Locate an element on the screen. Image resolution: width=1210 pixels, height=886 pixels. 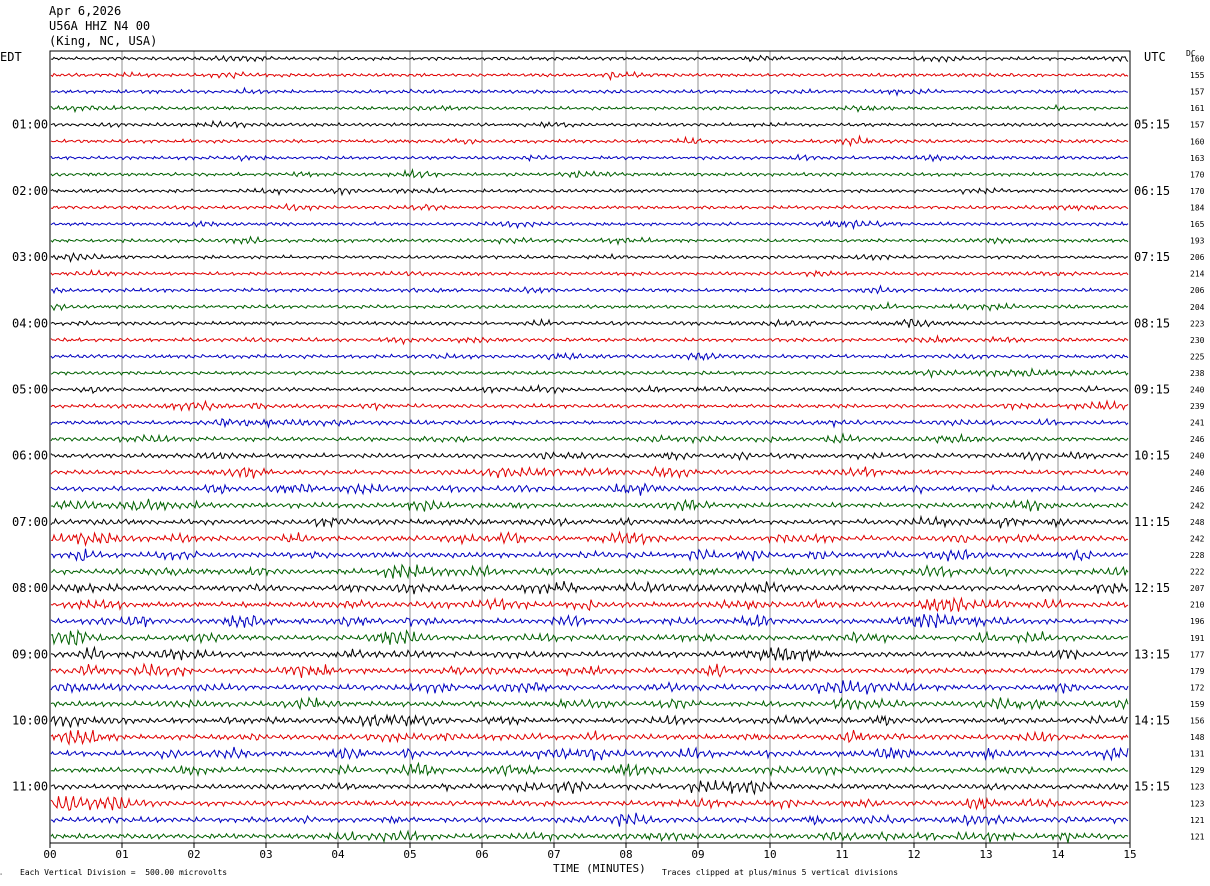
edt-hour-label: 02:00 is located at coordinates (30, 191).